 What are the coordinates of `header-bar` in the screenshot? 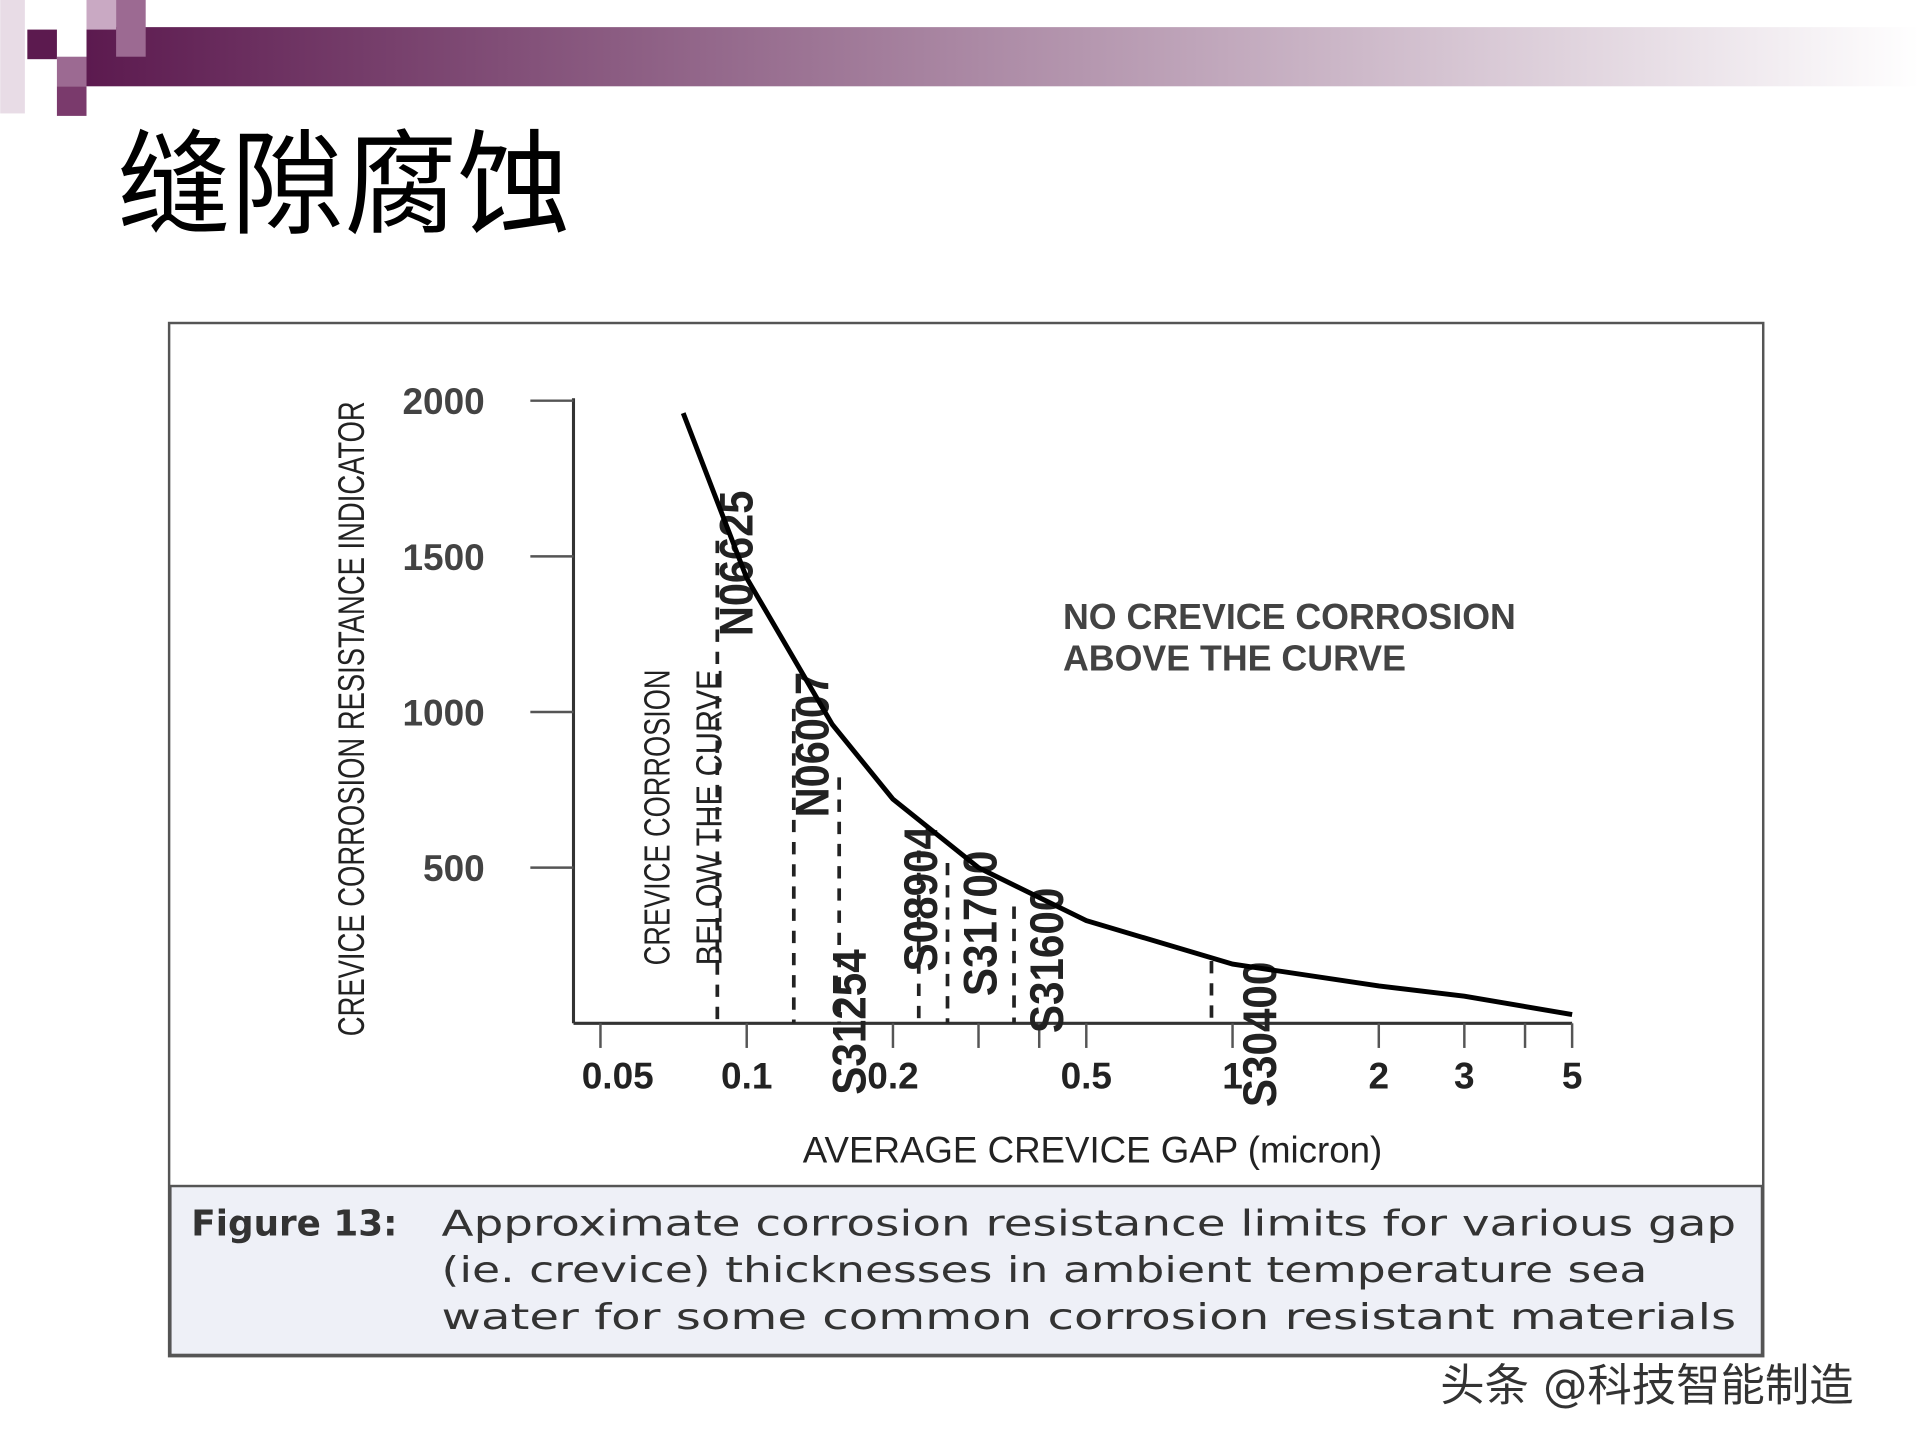 It's located at (1003, 57).